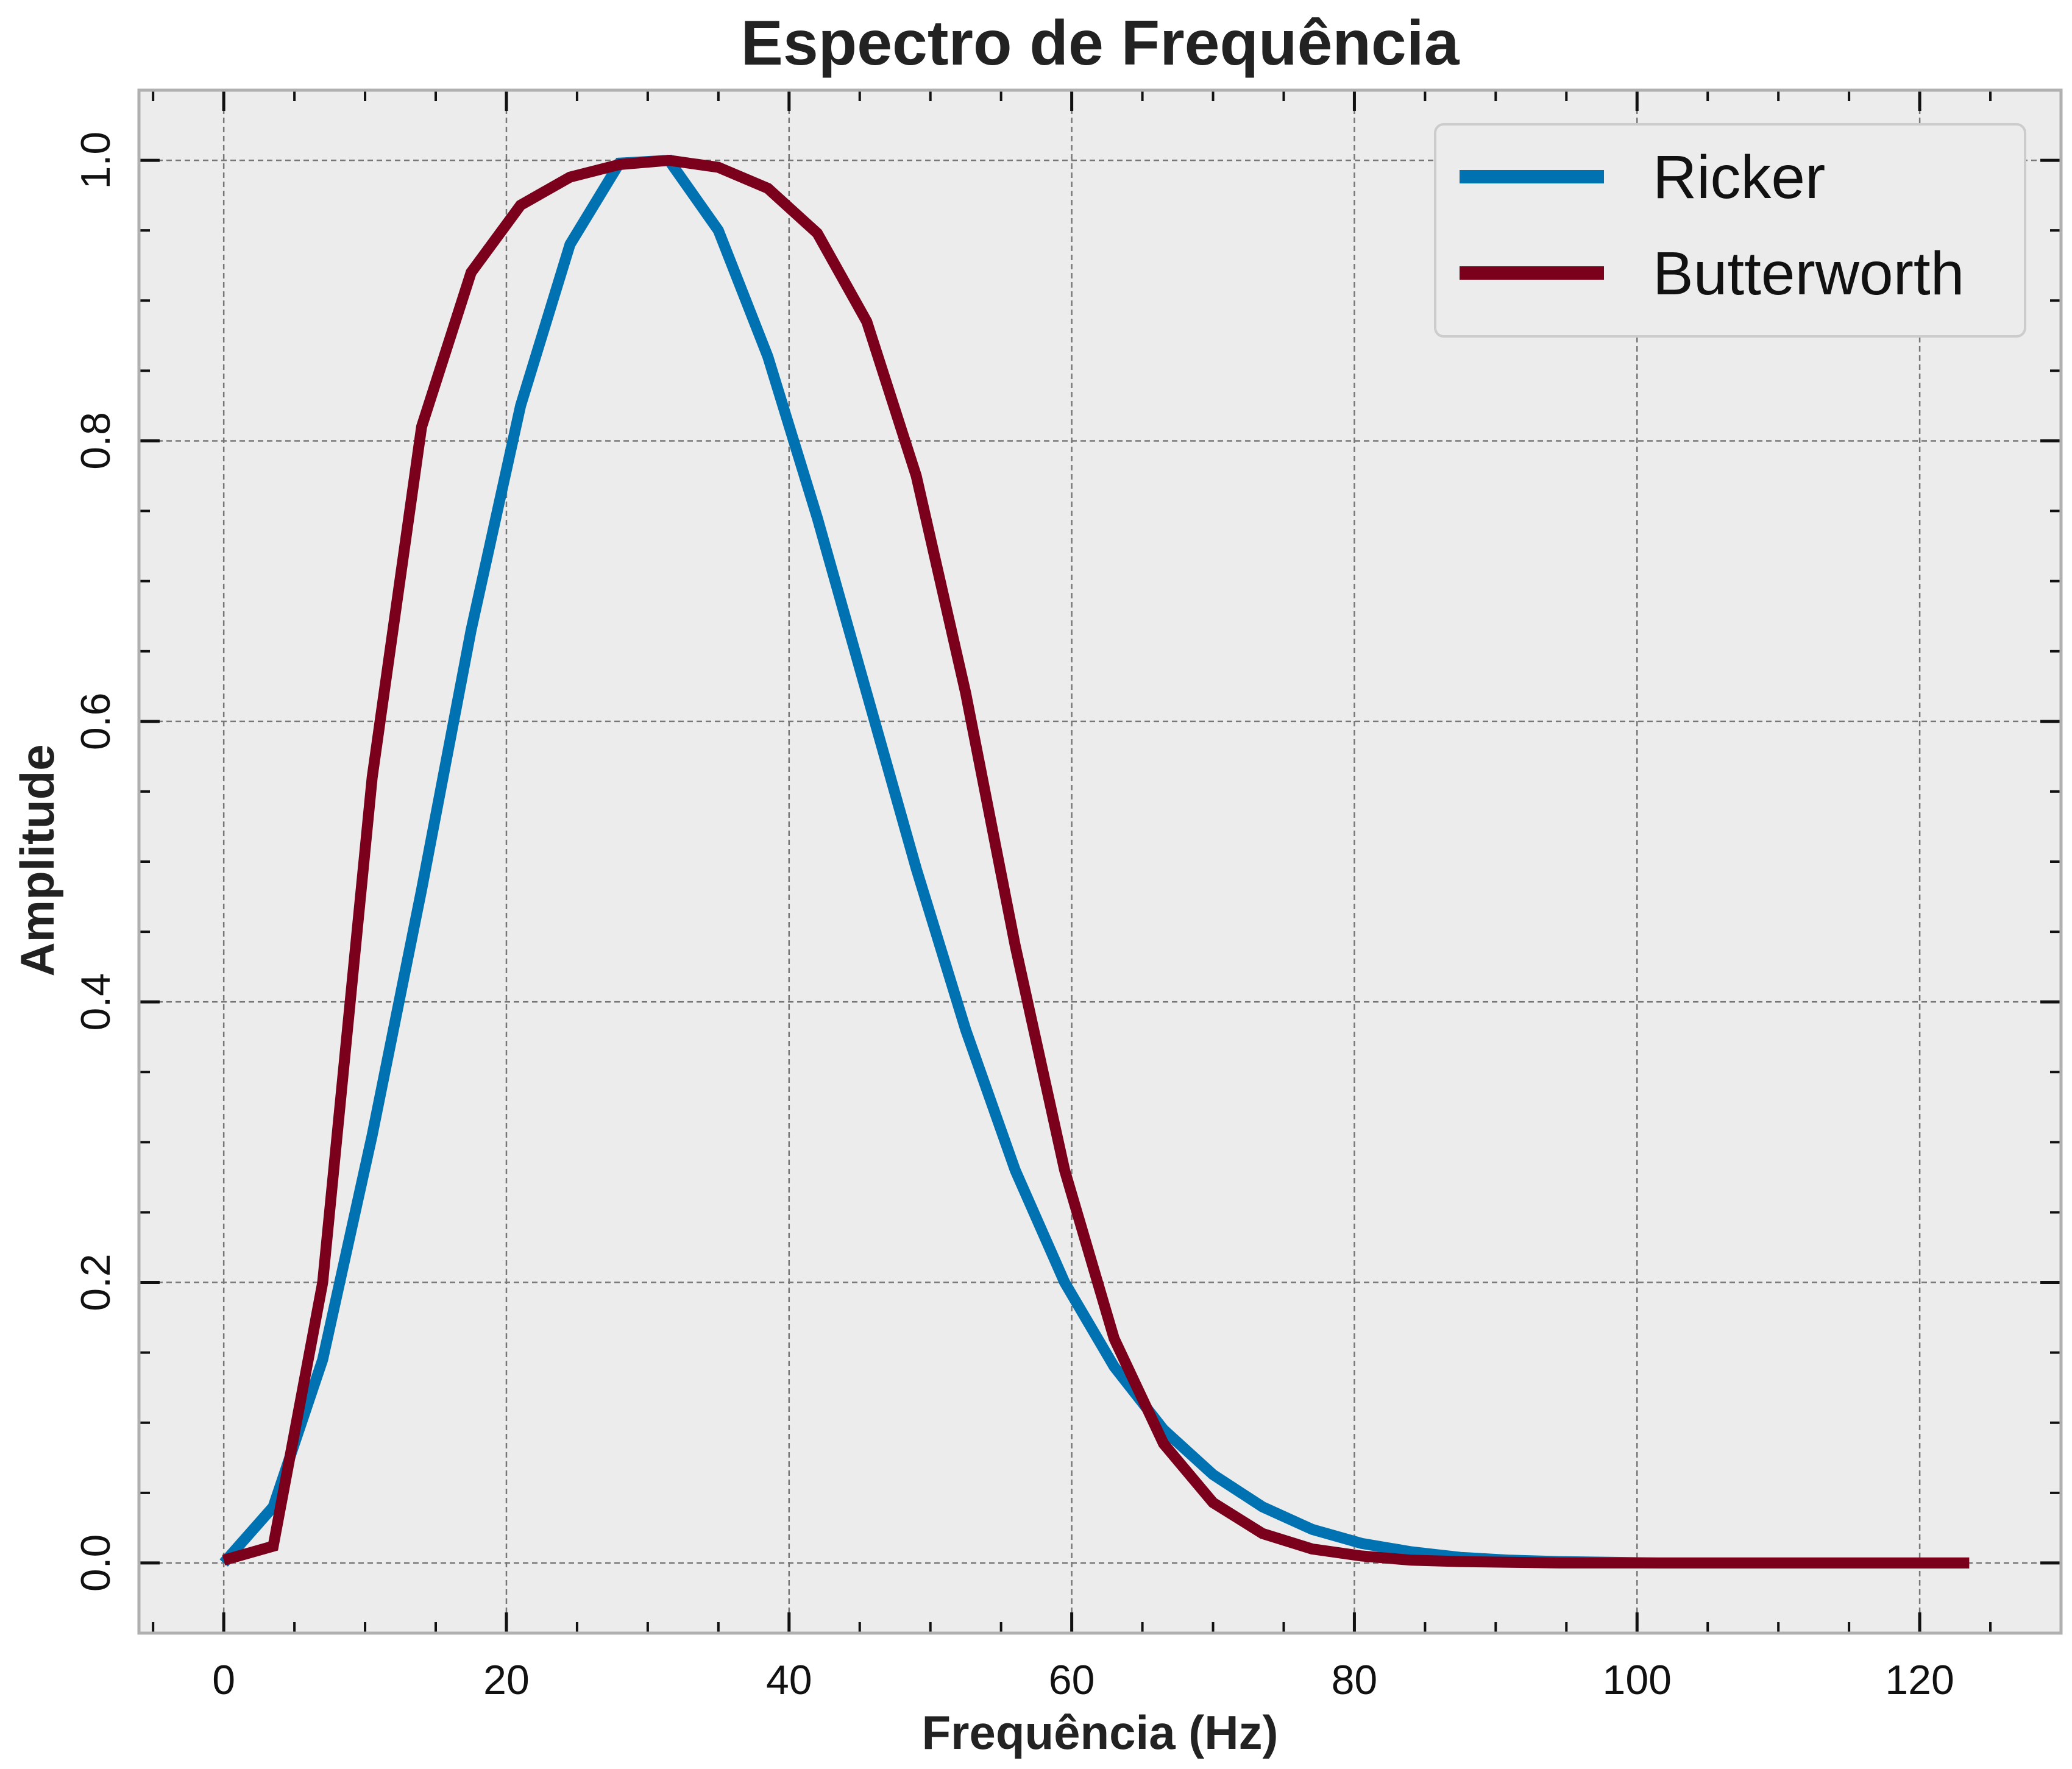 The height and width of the screenshot is (1769, 2072). Describe the element at coordinates (1100, 44) in the screenshot. I see `chart-title: Espectro de Frequência` at that location.